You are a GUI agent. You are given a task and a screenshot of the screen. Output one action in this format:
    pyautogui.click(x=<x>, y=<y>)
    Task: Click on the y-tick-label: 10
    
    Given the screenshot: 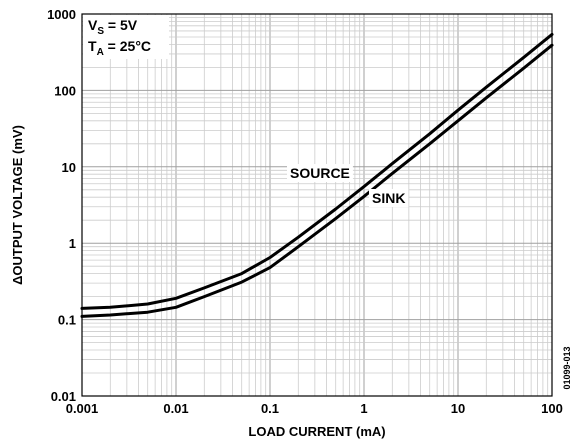 What is the action you would take?
    pyautogui.click(x=69, y=167)
    